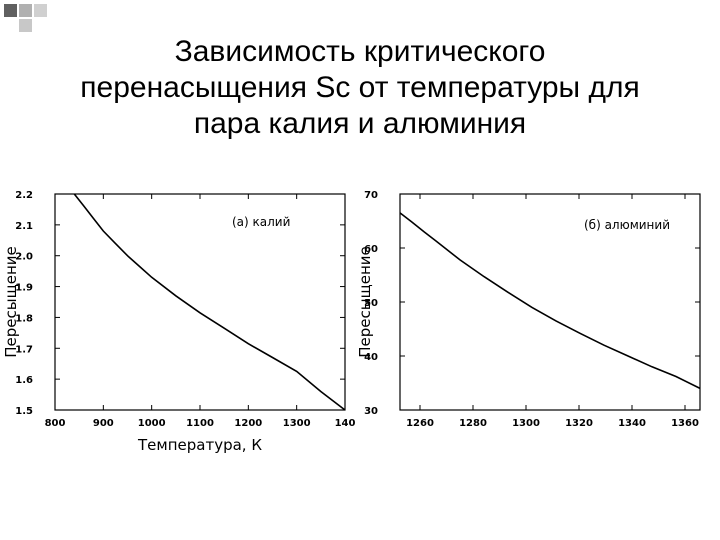  What do you see at coordinates (550, 301) in the screenshot?
I see `data-line` at bounding box center [550, 301].